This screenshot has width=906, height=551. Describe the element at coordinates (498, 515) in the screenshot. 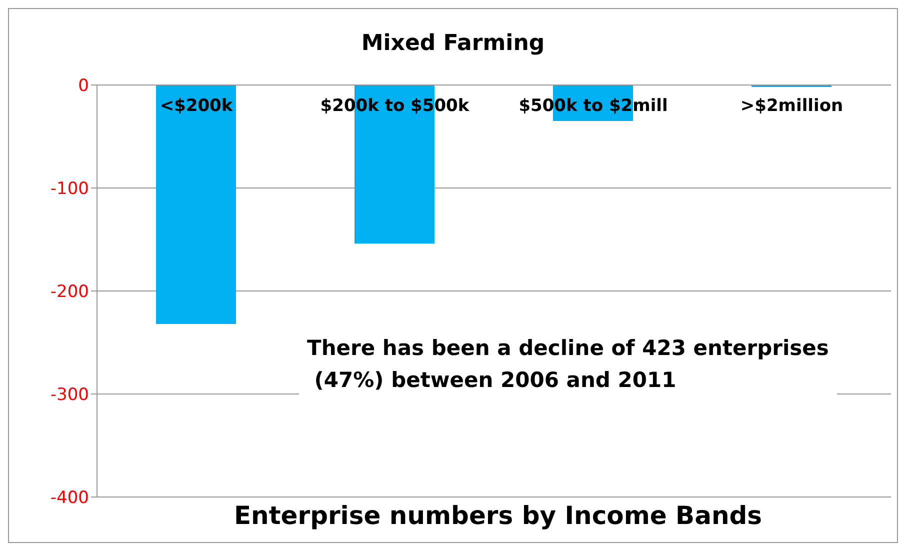

I see `x-axis-title: Enterprise numbers by Income Bands` at that location.